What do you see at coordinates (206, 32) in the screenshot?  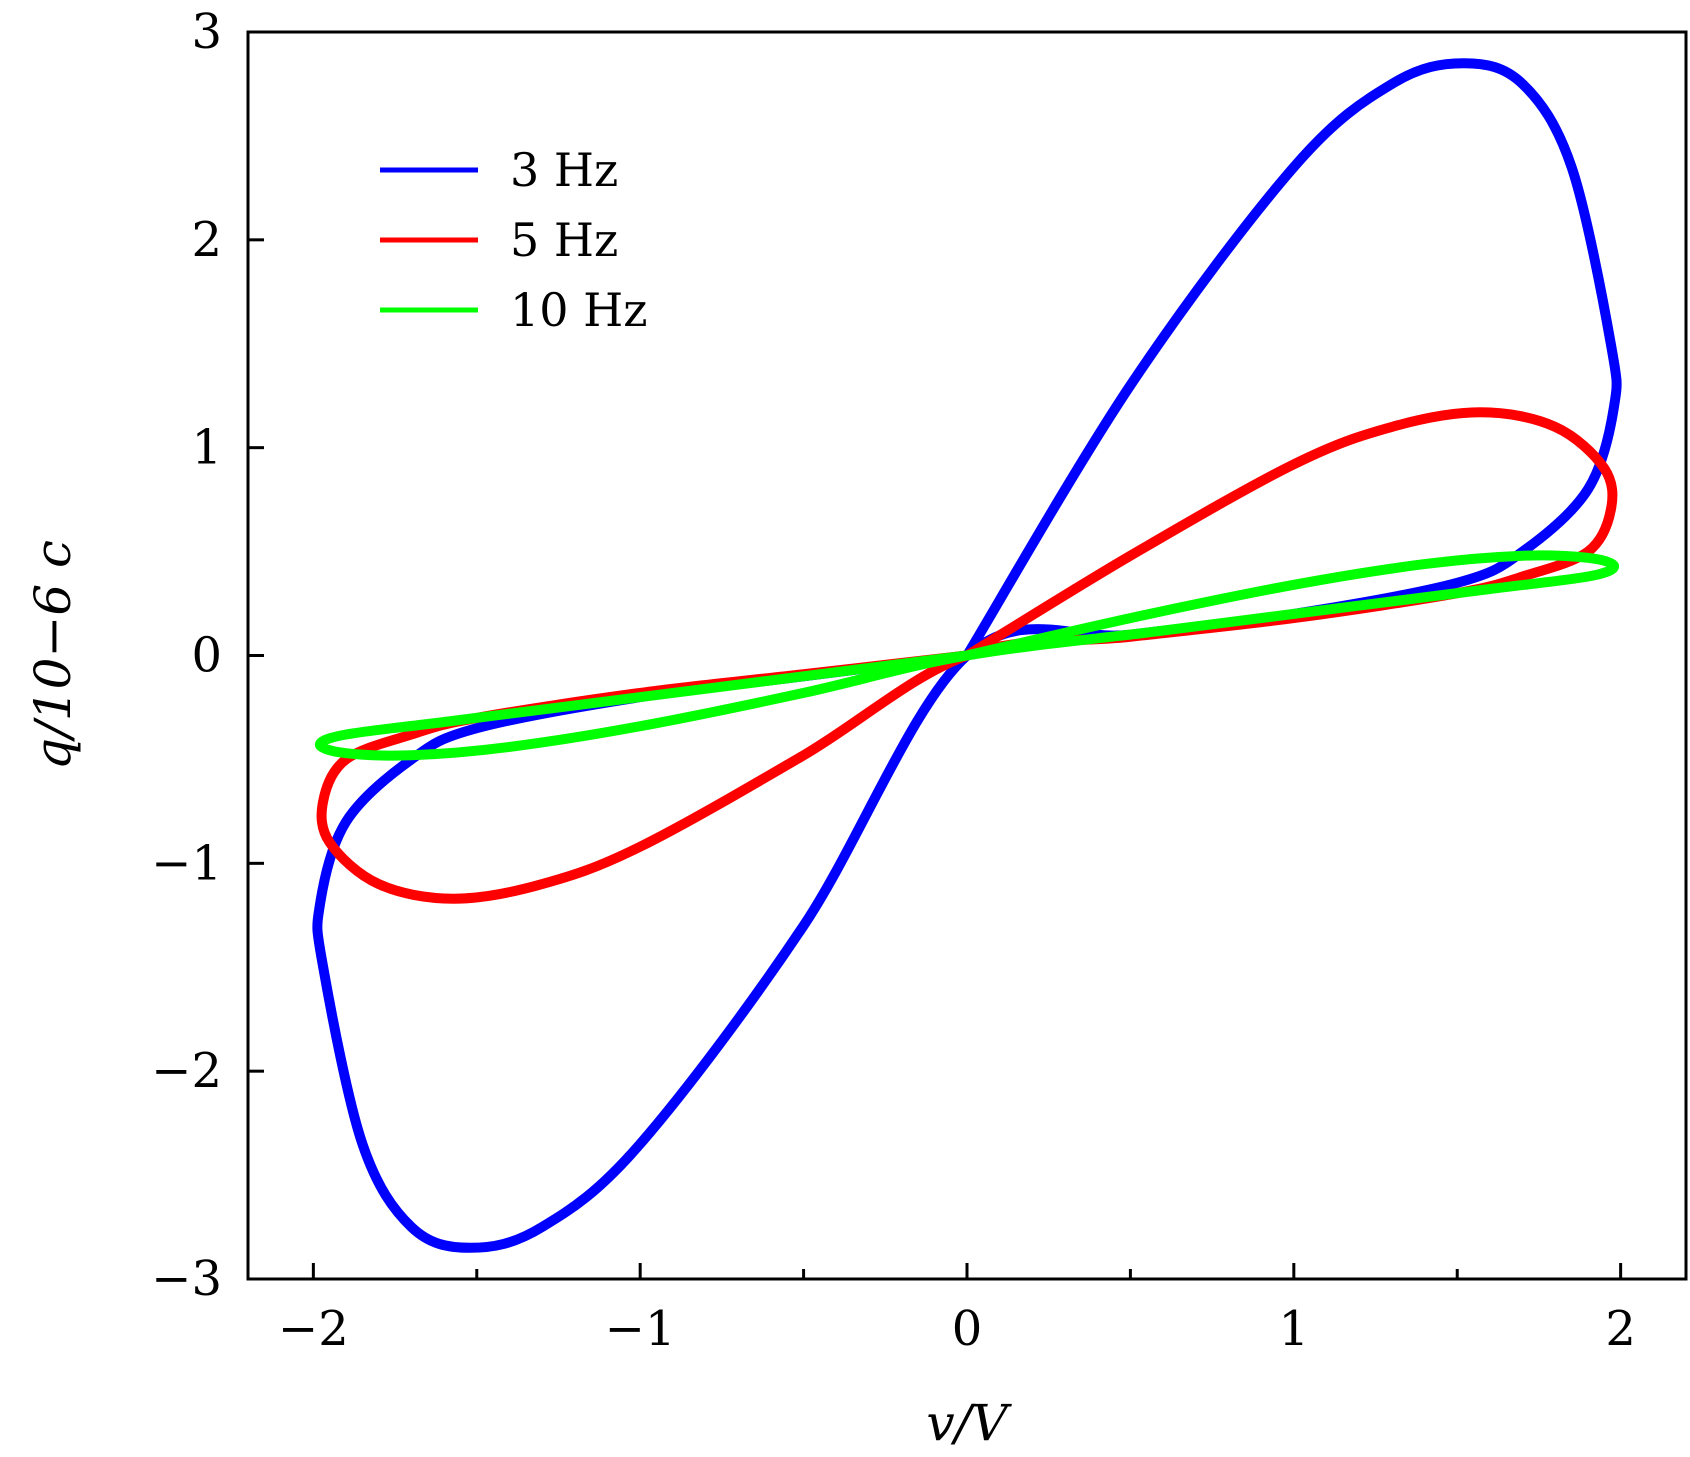 I see `y-tick-label: 3` at bounding box center [206, 32].